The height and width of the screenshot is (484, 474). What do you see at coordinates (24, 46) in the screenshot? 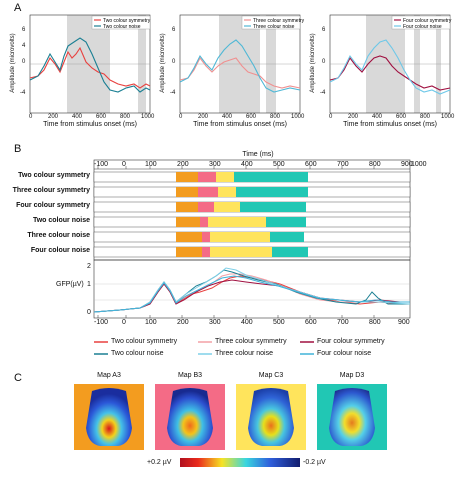
I see `ytick: 4` at bounding box center [24, 46].